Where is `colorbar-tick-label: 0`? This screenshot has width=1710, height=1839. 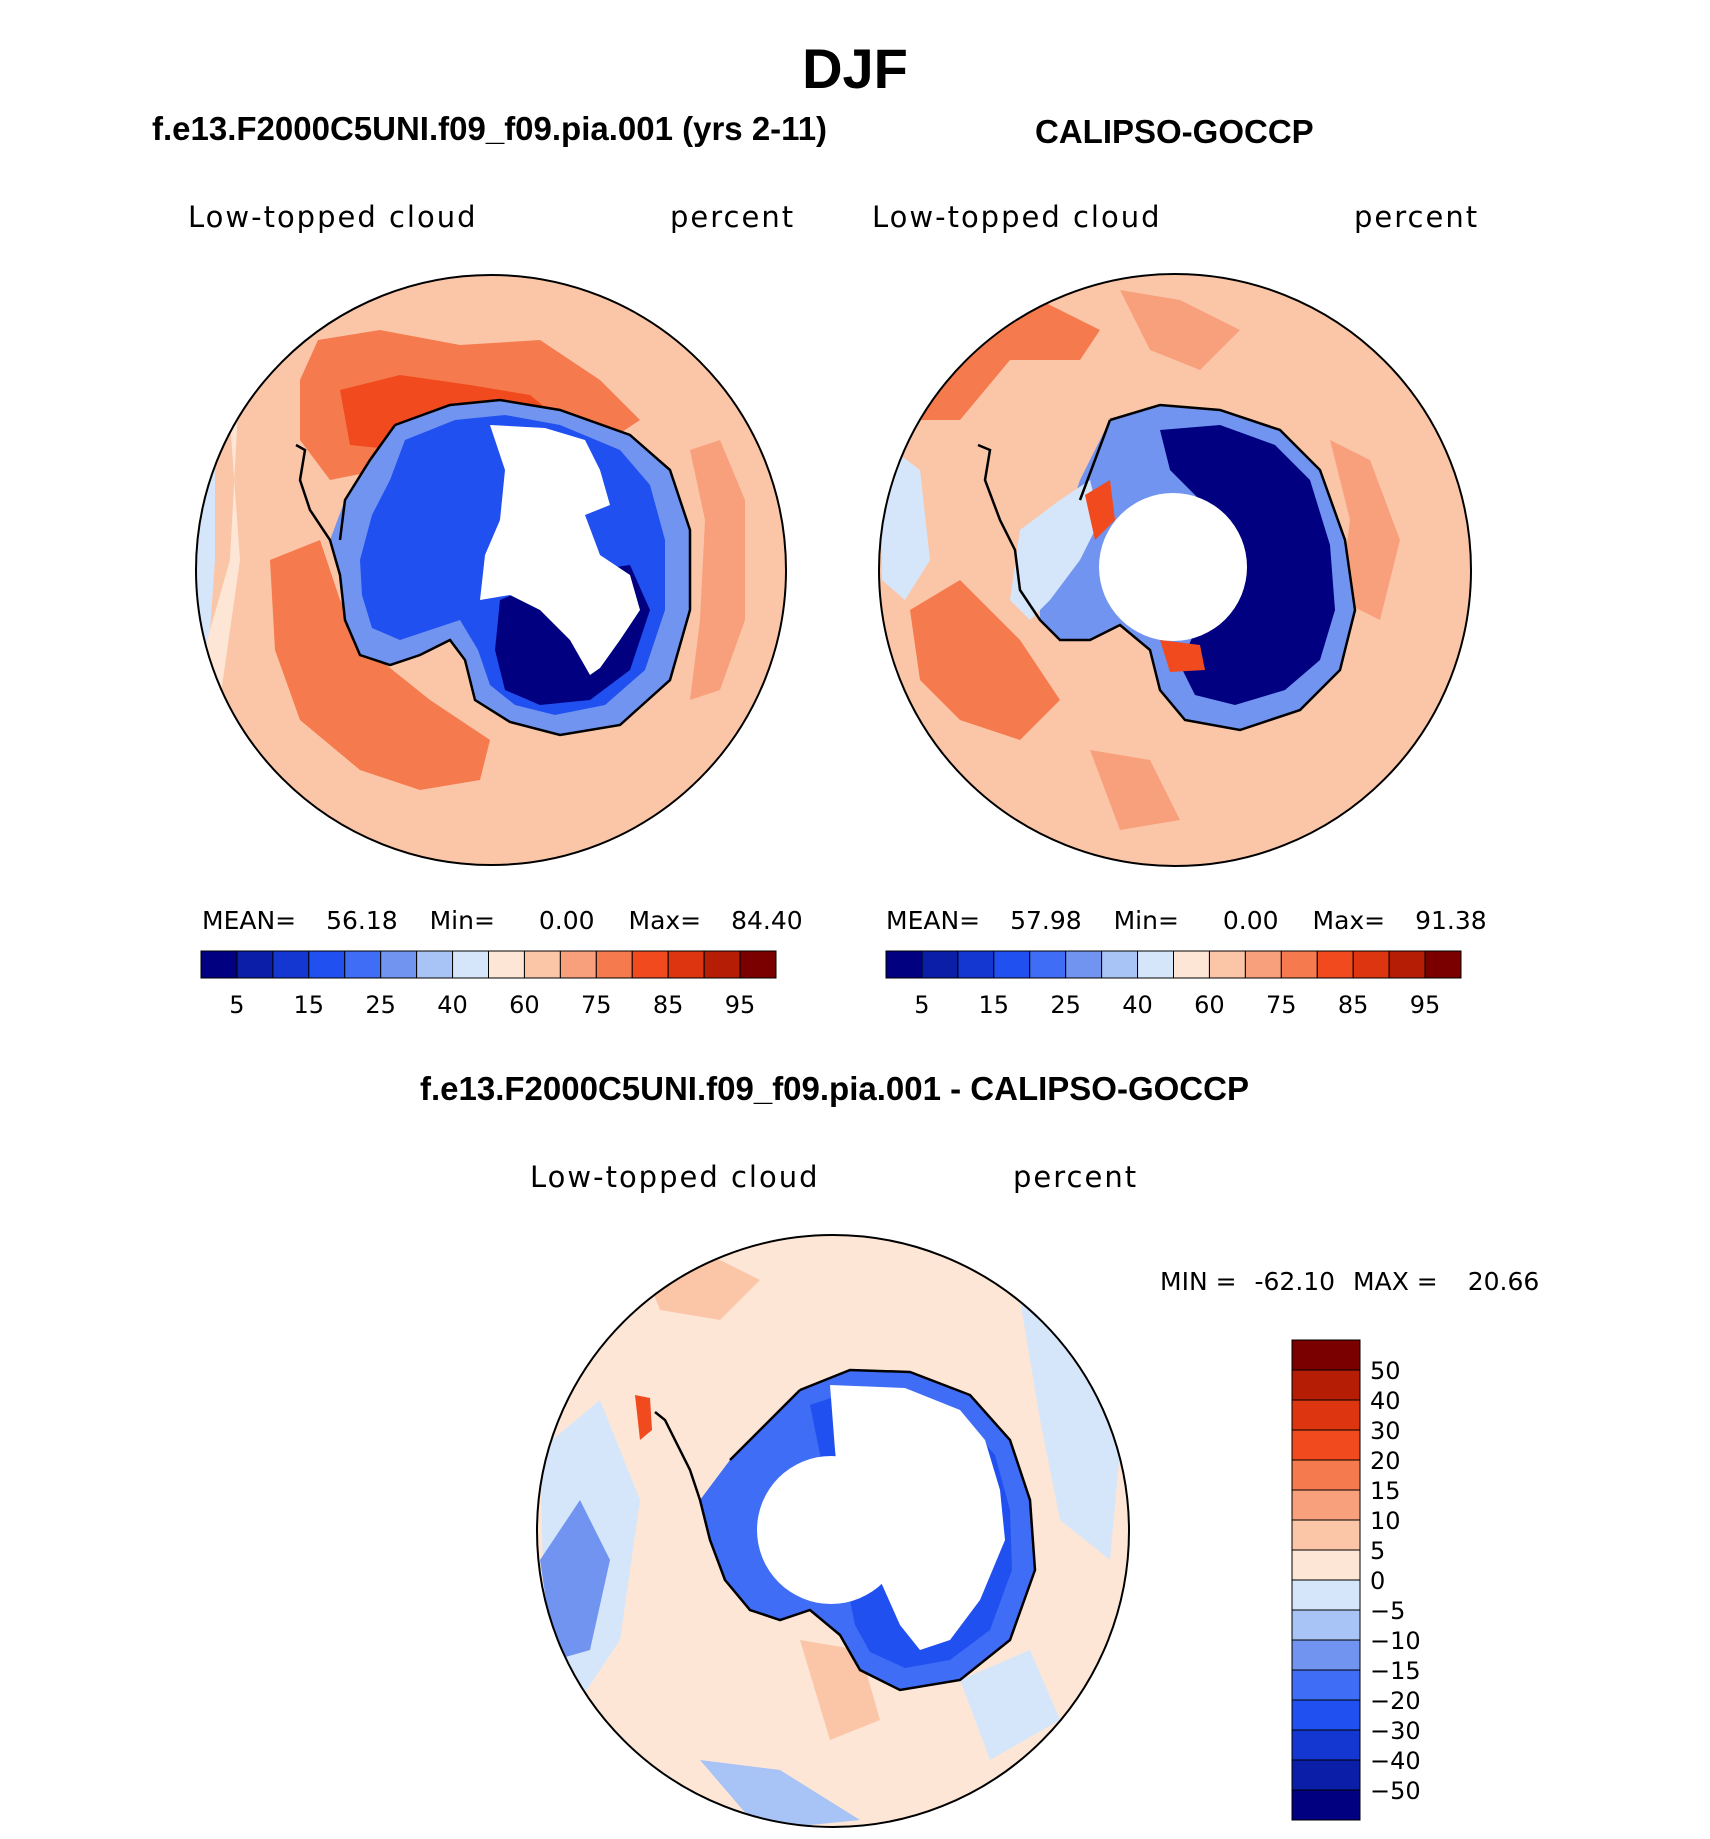
colorbar-tick-label: 0 is located at coordinates (1377, 1581).